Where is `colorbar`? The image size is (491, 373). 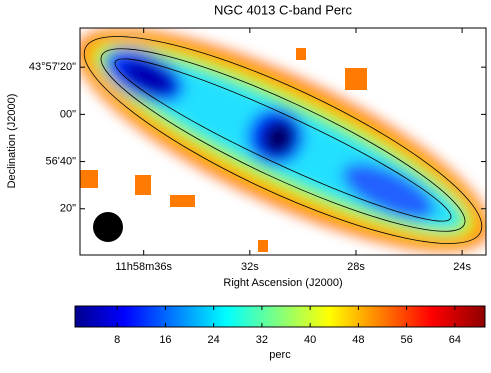 colorbar is located at coordinates (280, 316).